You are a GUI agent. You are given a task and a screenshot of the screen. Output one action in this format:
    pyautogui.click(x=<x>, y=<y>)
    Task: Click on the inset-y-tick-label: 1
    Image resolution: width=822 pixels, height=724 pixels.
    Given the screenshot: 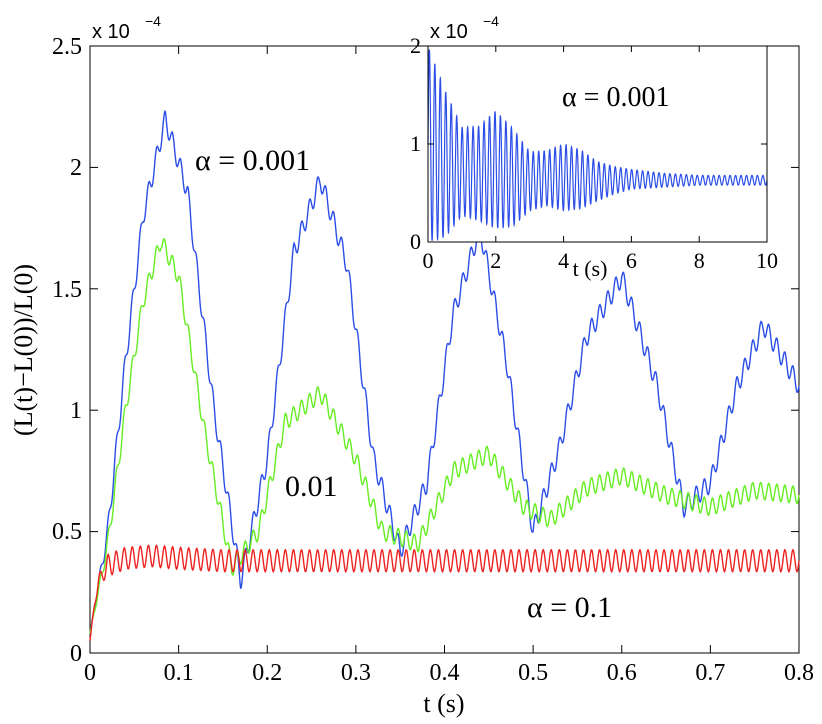 What is the action you would take?
    pyautogui.click(x=415, y=143)
    